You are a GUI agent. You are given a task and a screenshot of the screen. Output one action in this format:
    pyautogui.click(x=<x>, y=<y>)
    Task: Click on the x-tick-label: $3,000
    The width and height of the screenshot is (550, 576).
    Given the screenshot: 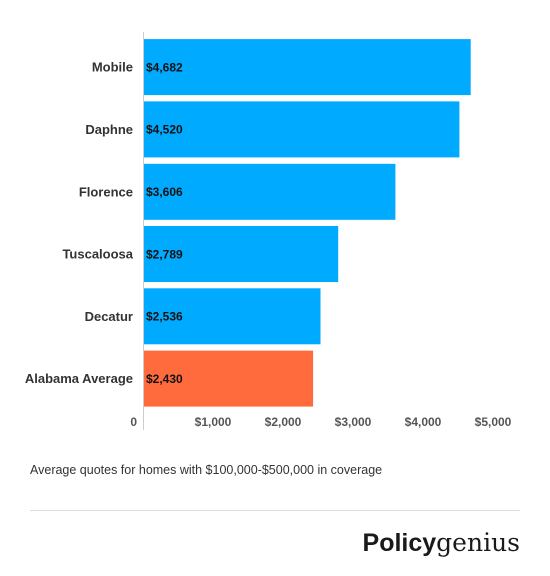 What is the action you would take?
    pyautogui.click(x=353, y=422)
    